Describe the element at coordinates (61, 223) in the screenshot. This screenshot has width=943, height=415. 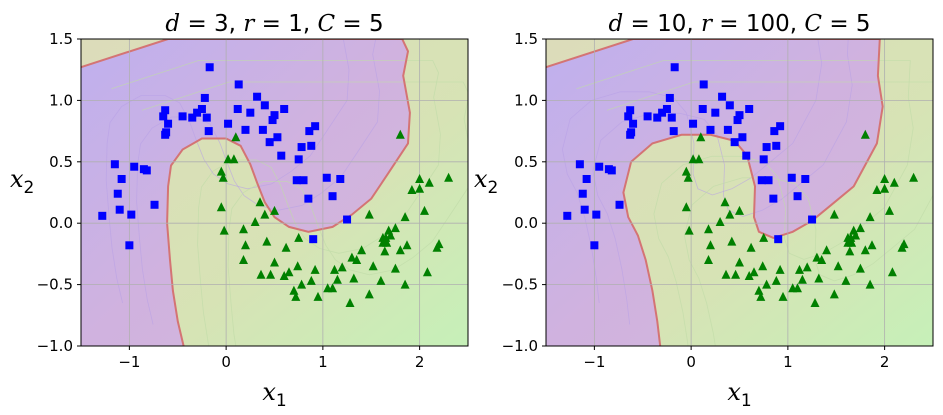
I see `y-tick-label: 0.0` at that location.